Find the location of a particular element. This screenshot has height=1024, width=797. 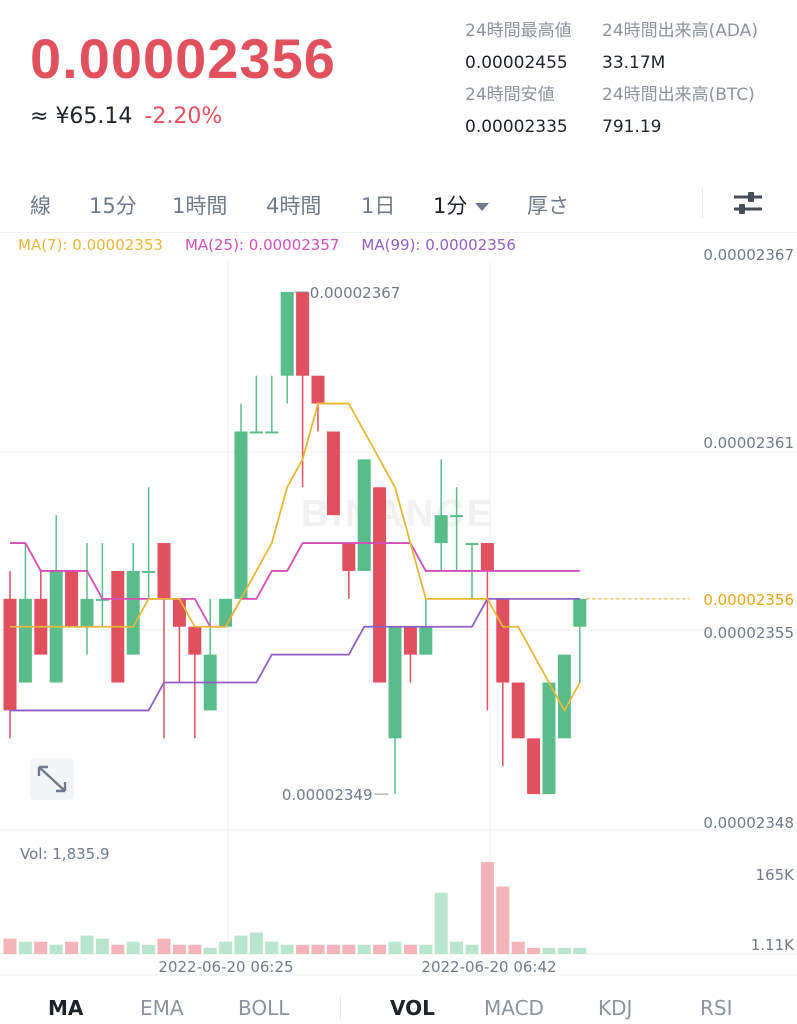

last-price: 0.00002356 is located at coordinates (183, 58).